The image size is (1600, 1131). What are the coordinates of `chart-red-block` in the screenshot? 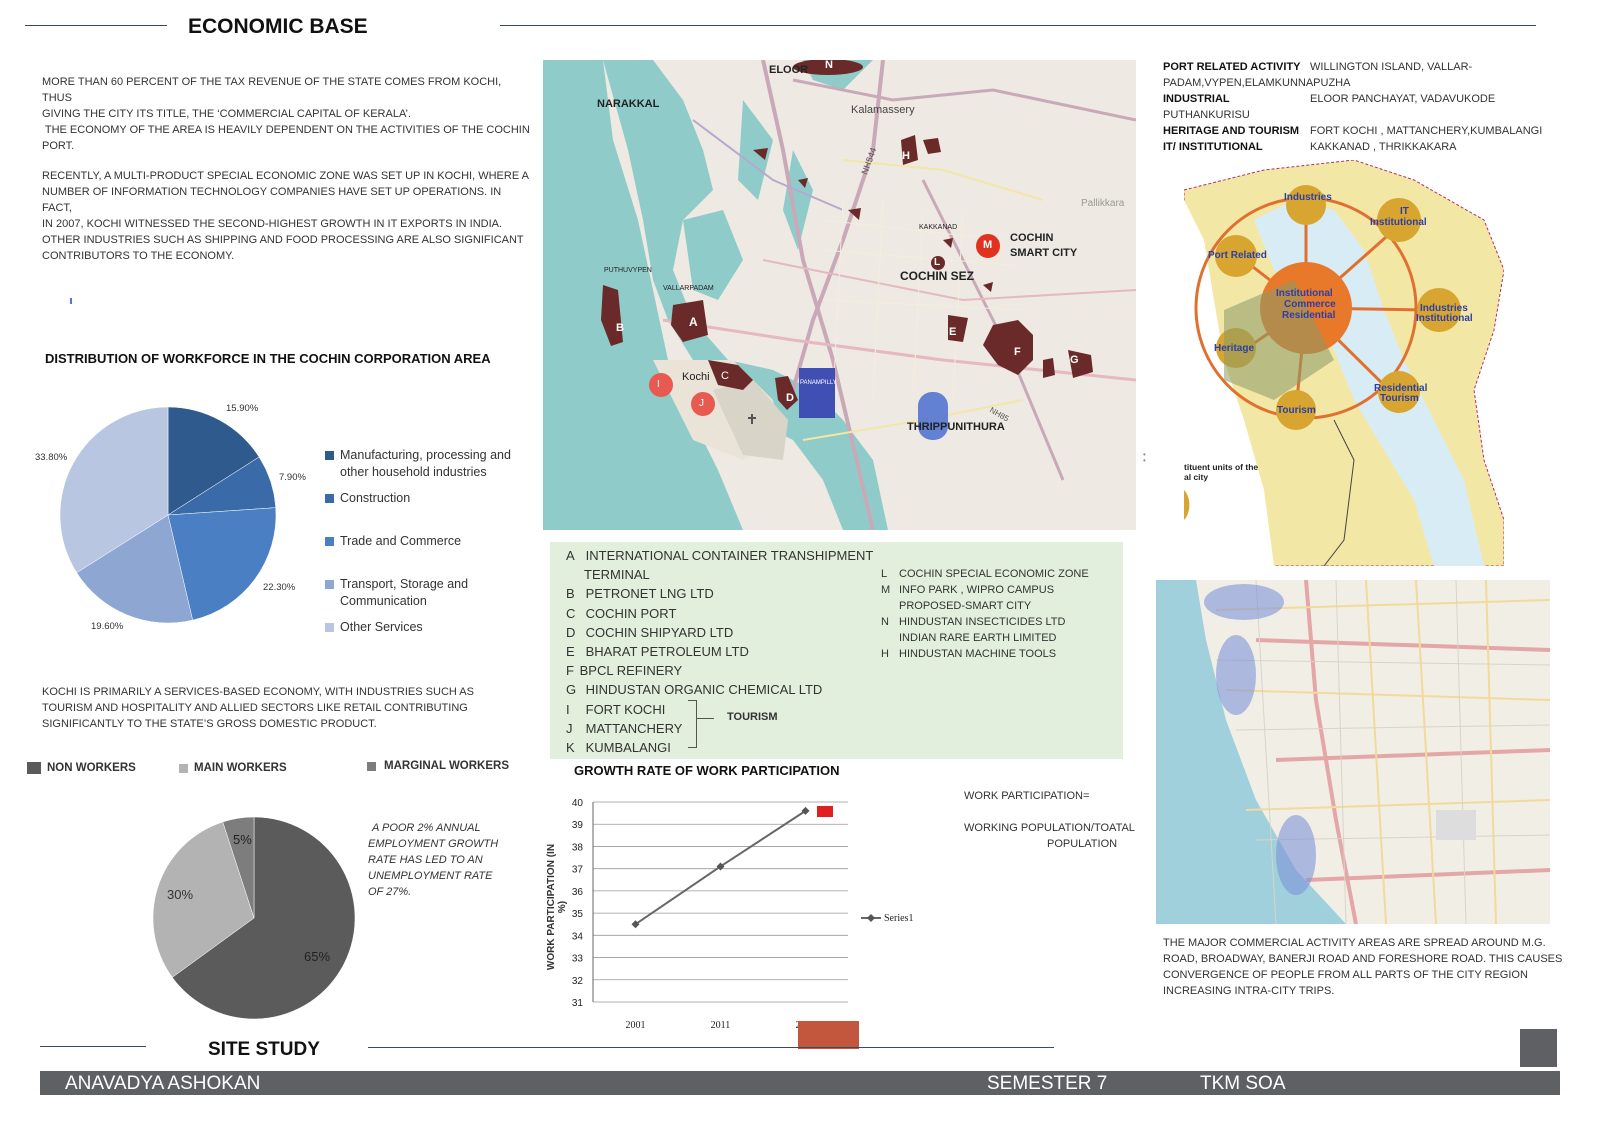 It's located at (828, 1035).